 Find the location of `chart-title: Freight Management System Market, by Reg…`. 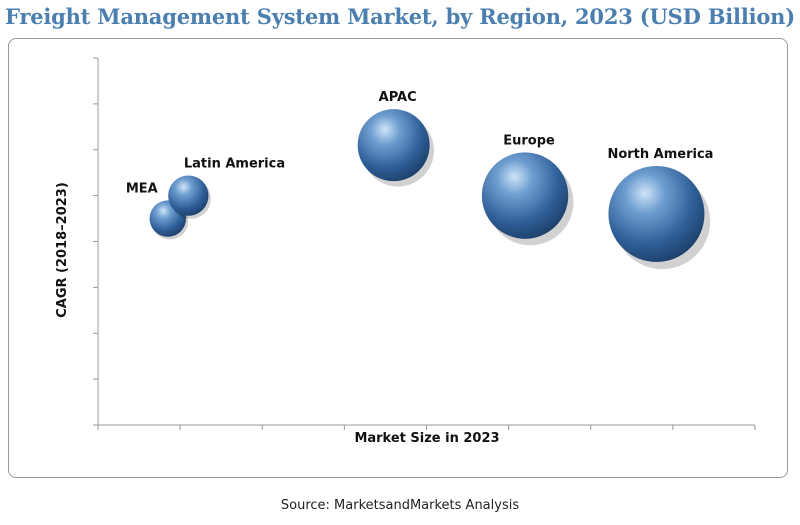

chart-title: Freight Management System Market, by Reg… is located at coordinates (399, 16).